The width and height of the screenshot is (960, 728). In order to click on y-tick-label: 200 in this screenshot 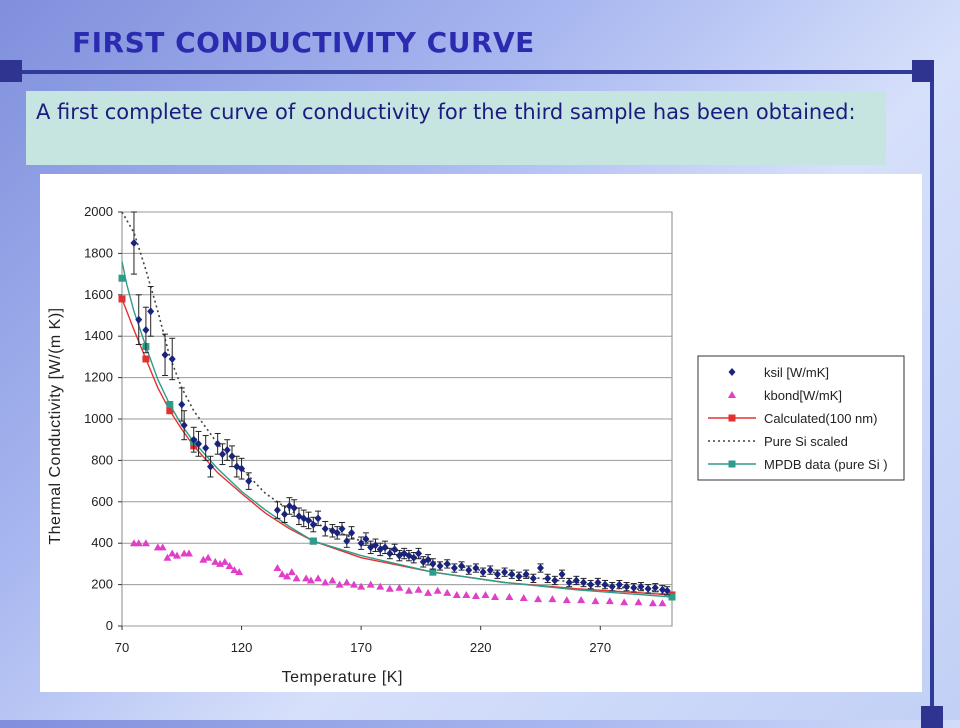, I will do `click(102, 584)`.